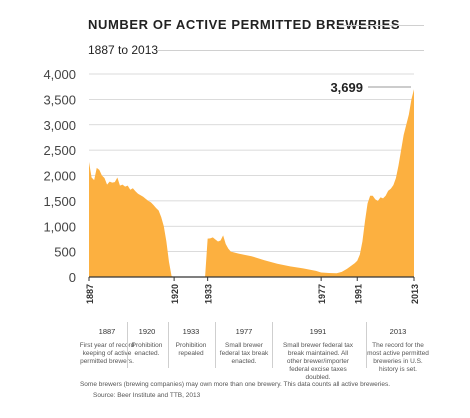  What do you see at coordinates (59, 201) in the screenshot?
I see `y-tick-label: 1,500` at bounding box center [59, 201].